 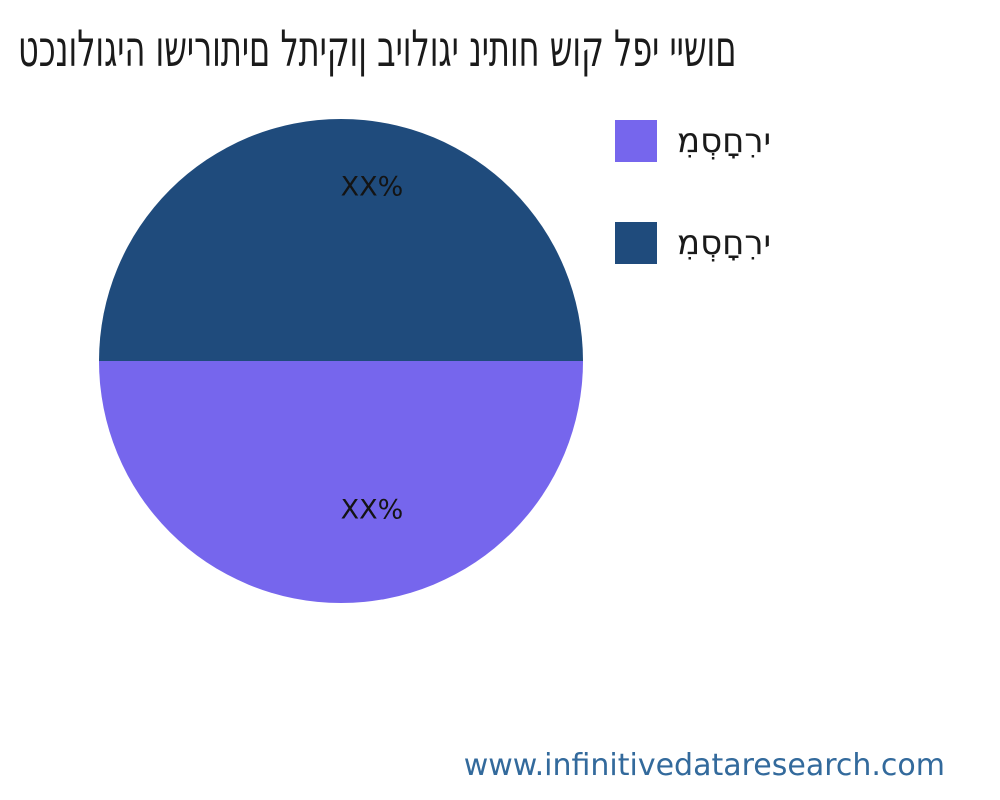 What do you see at coordinates (636, 243) in the screenshot?
I see `legend-swatch-darkblue` at bounding box center [636, 243].